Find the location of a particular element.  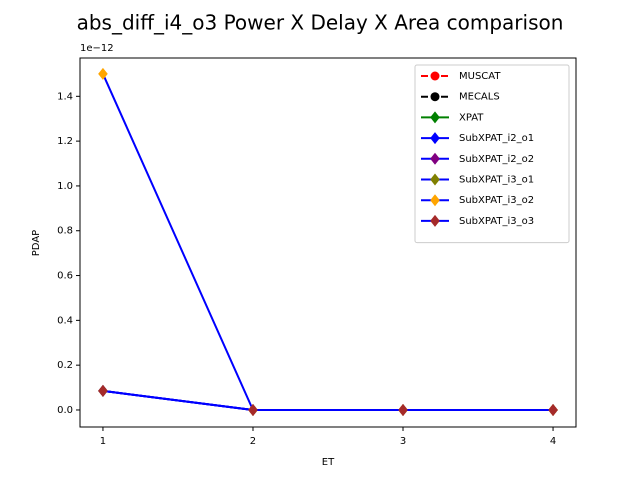

legend-label: SubXPAT_i3_o2 is located at coordinates (496, 200).